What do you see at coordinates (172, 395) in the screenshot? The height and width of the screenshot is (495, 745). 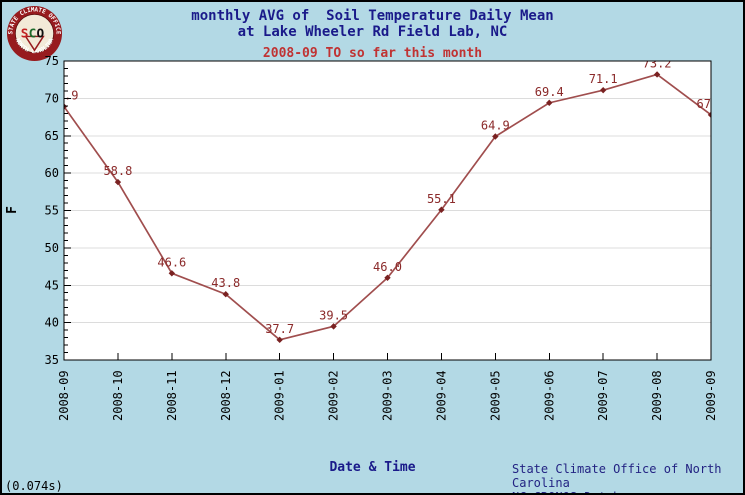 I see `x-tick-label: 2008-11` at bounding box center [172, 395].